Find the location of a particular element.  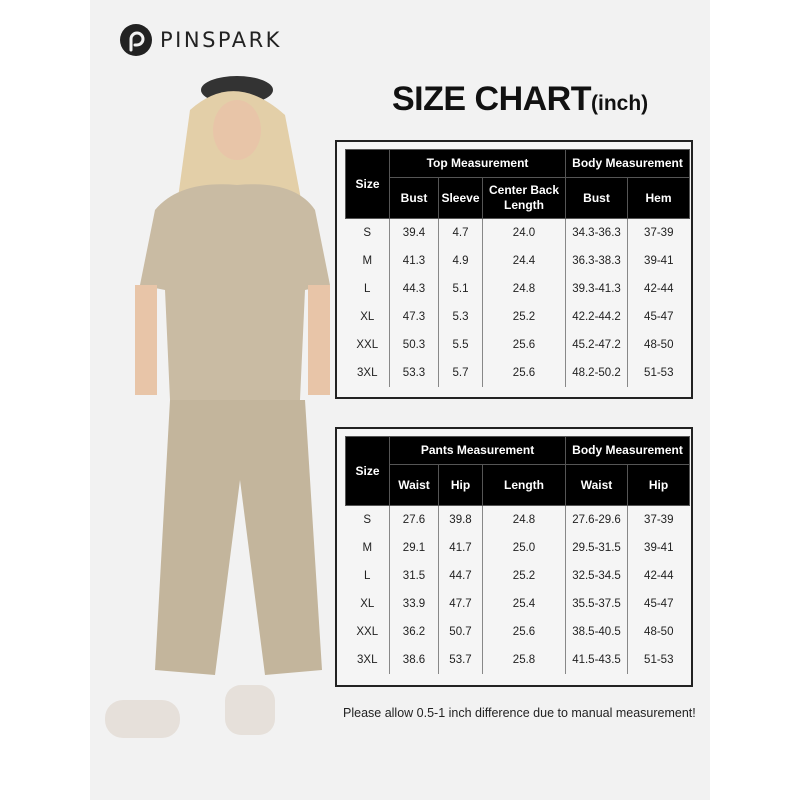

table-row: S 27.6 39.8 24.8 27.6-29.6 37-39 is located at coordinates (518, 519).